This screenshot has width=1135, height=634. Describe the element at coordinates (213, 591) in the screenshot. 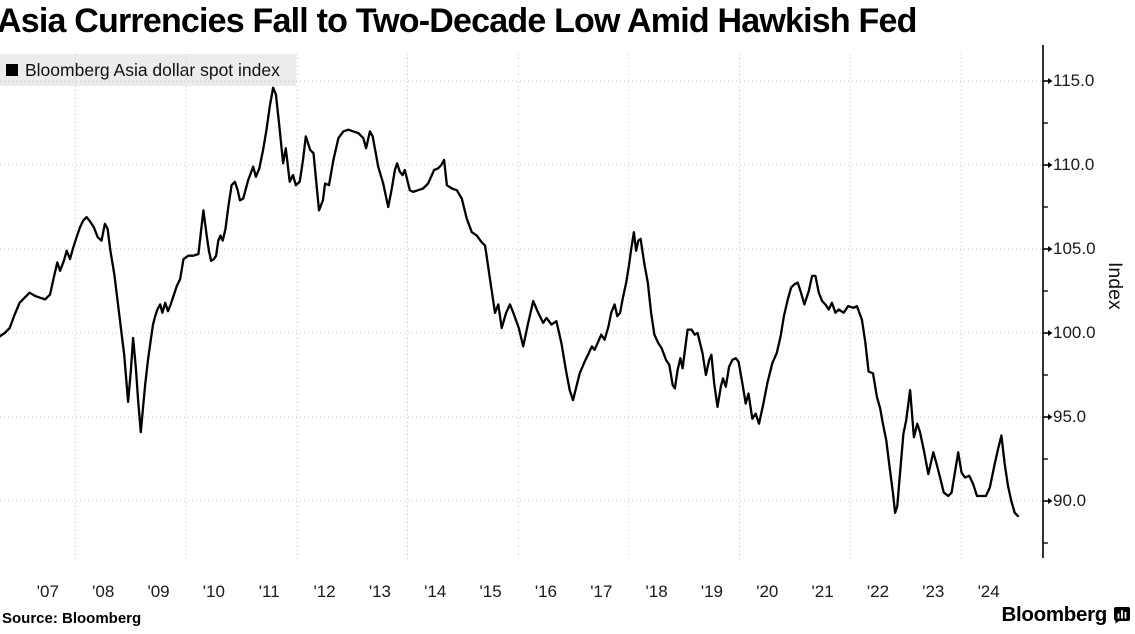

I see `x-tick-label: '10` at that location.